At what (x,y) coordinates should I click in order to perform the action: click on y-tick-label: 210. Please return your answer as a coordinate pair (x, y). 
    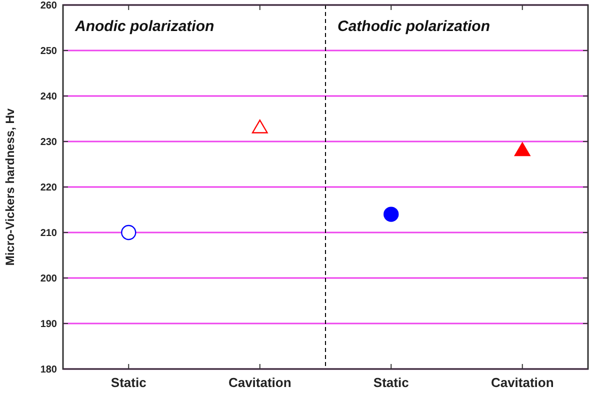
    Looking at the image, I should click on (49, 233).